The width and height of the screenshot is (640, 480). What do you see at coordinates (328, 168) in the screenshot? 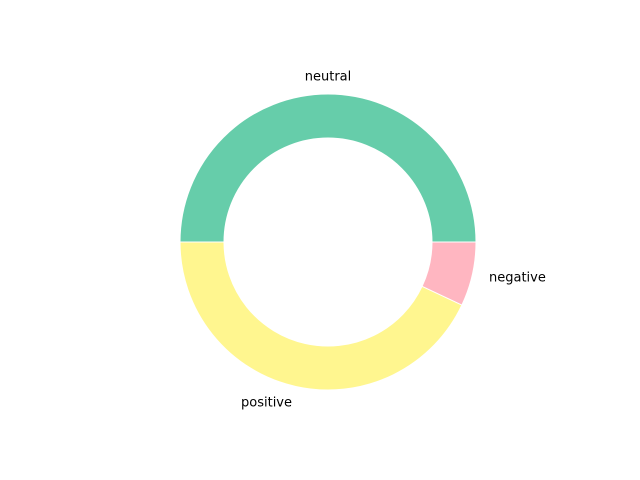
I see `slice-neutral` at bounding box center [328, 168].